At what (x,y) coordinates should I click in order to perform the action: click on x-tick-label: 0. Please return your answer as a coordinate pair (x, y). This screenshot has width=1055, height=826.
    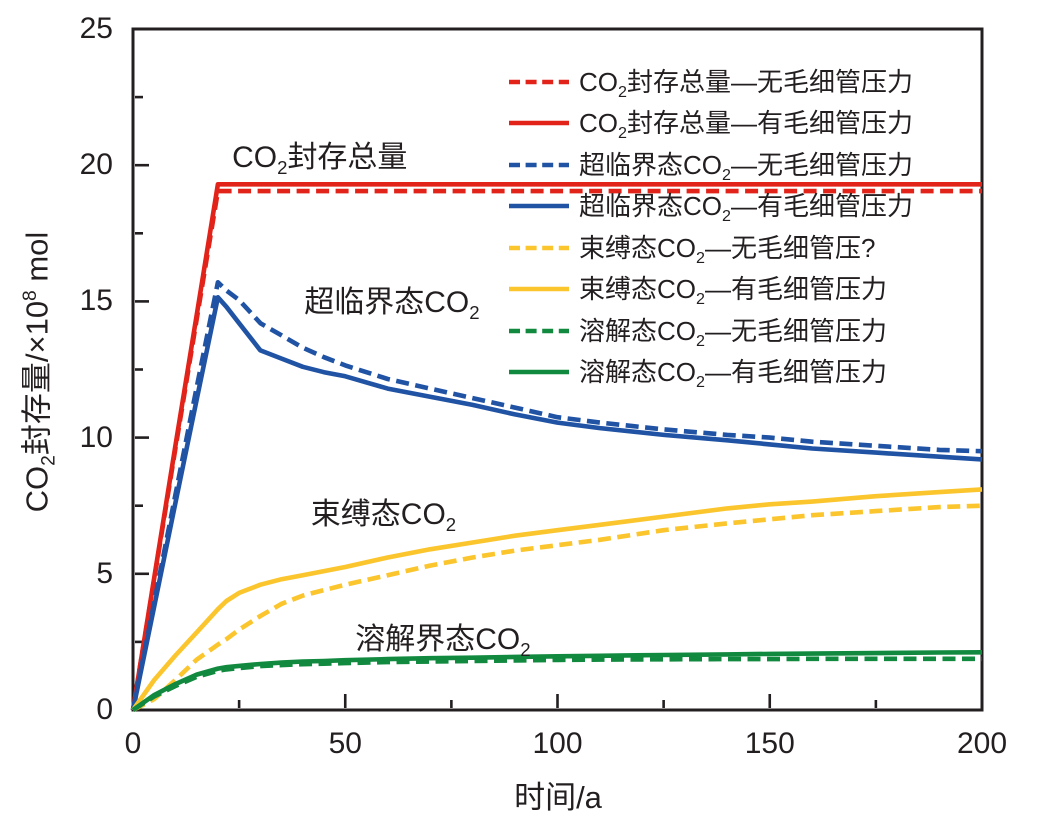
    Looking at the image, I should click on (133, 743).